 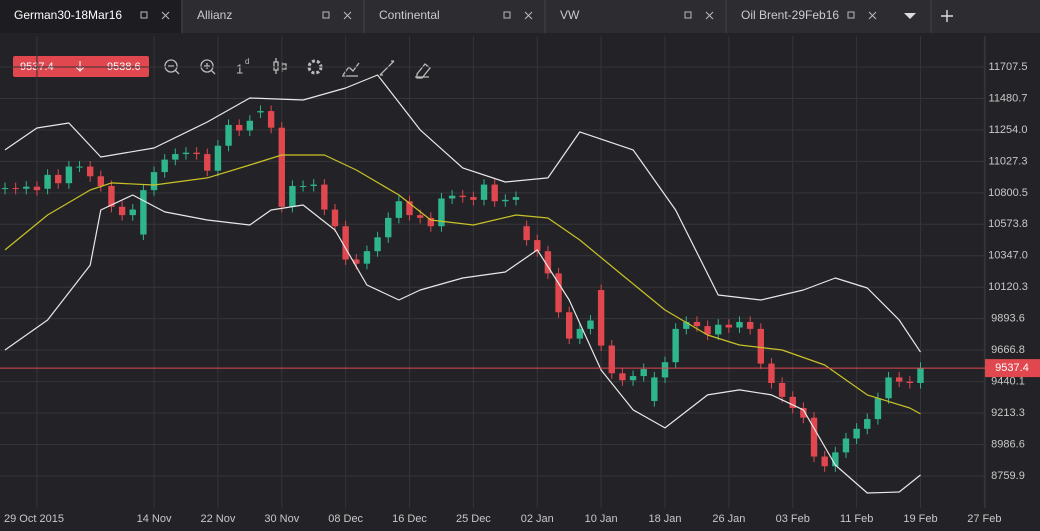 I want to click on tab: Oil Brent-29Feb16, so click(x=801, y=16).